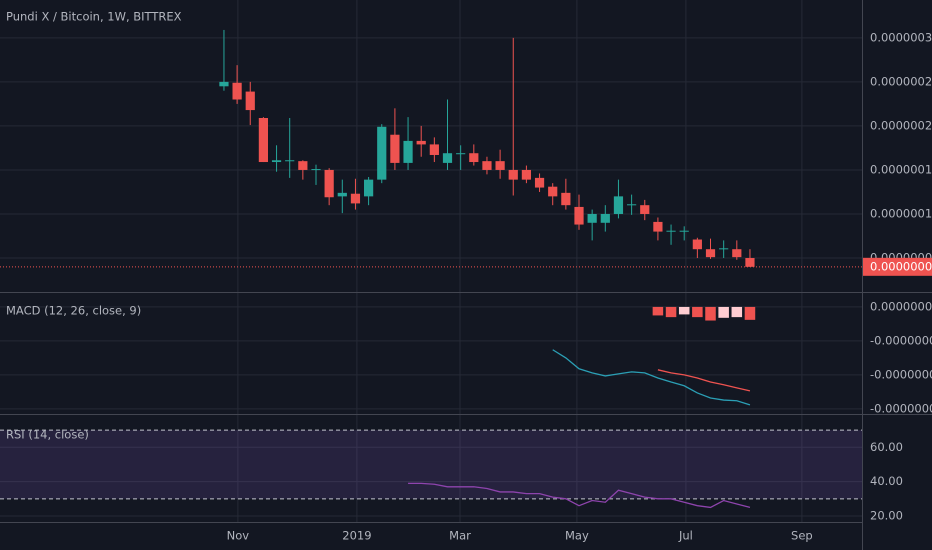 The width and height of the screenshot is (932, 550). Describe the element at coordinates (901, 266) in the screenshot. I see `last-price-label: 0.00000004` at that location.